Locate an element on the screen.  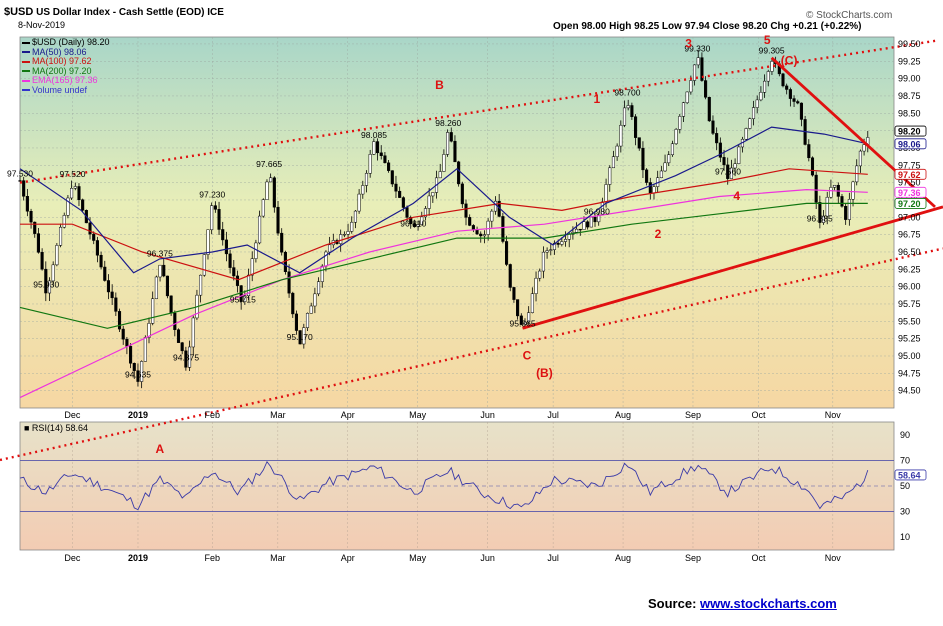
rsi-x-tick-label: Oct is located at coordinates (759, 558).